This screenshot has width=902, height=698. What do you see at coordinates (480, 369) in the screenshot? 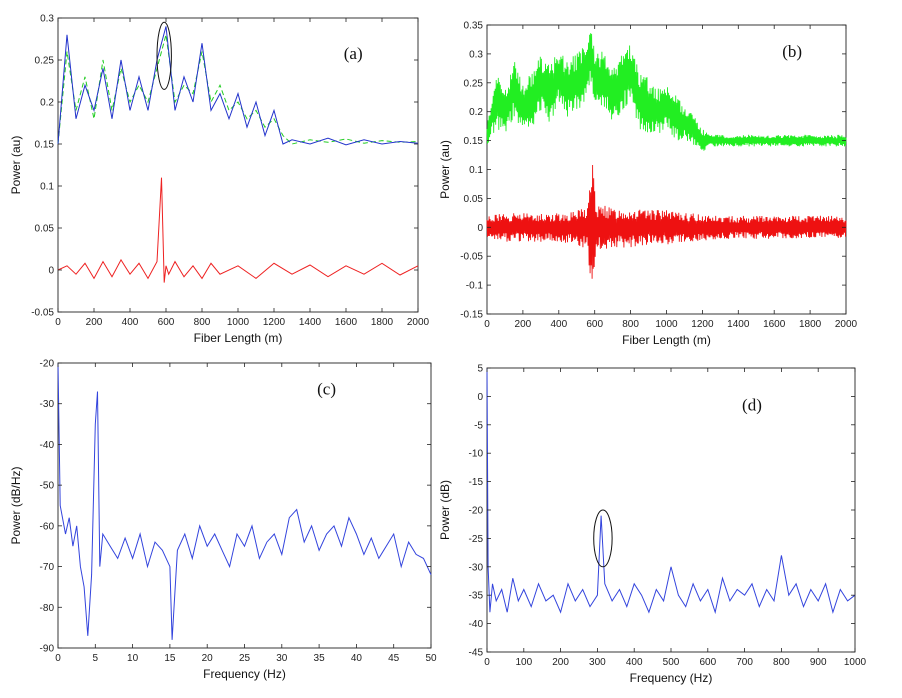
I see `y-tick-label: 5` at bounding box center [480, 369].